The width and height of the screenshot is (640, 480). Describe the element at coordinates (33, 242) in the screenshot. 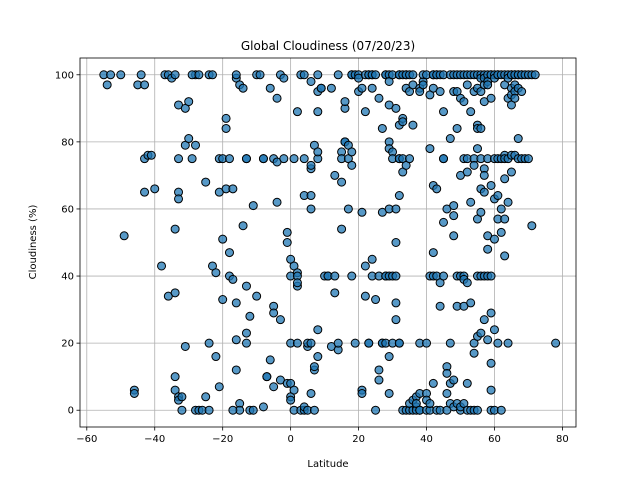

I see `y-axis-label: Cloudiness (%)` at that location.